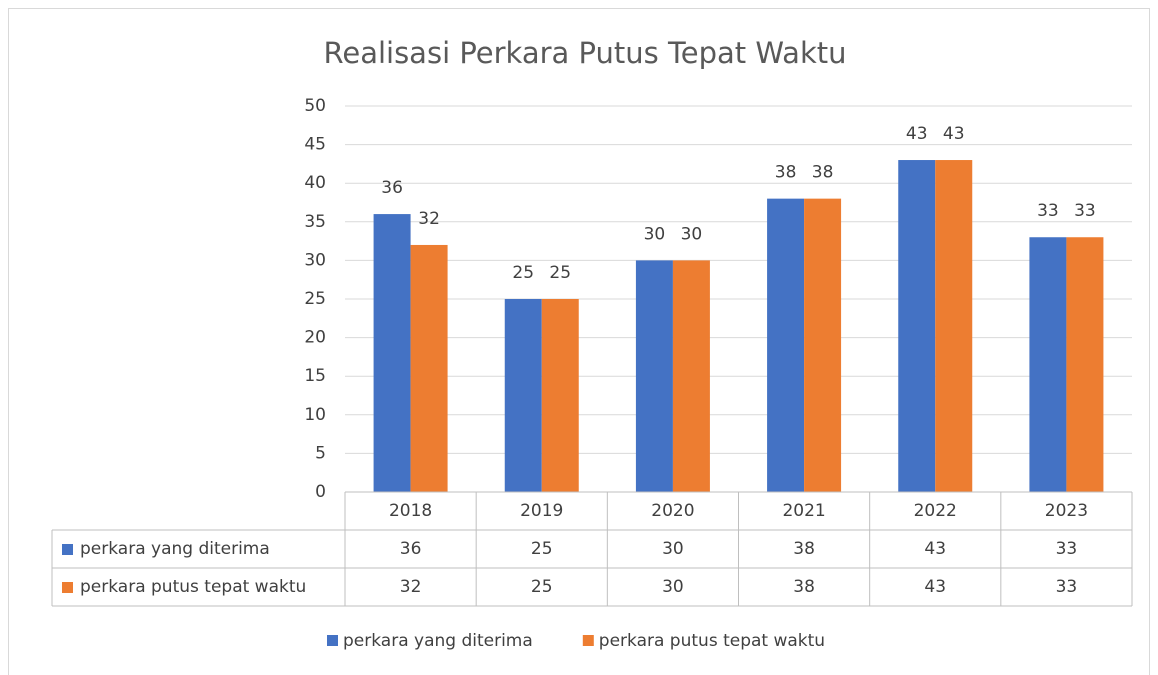 This screenshot has width=1158, height=675. Describe the element at coordinates (935, 511) in the screenshot. I see `x-tick-label: 2022` at that location.